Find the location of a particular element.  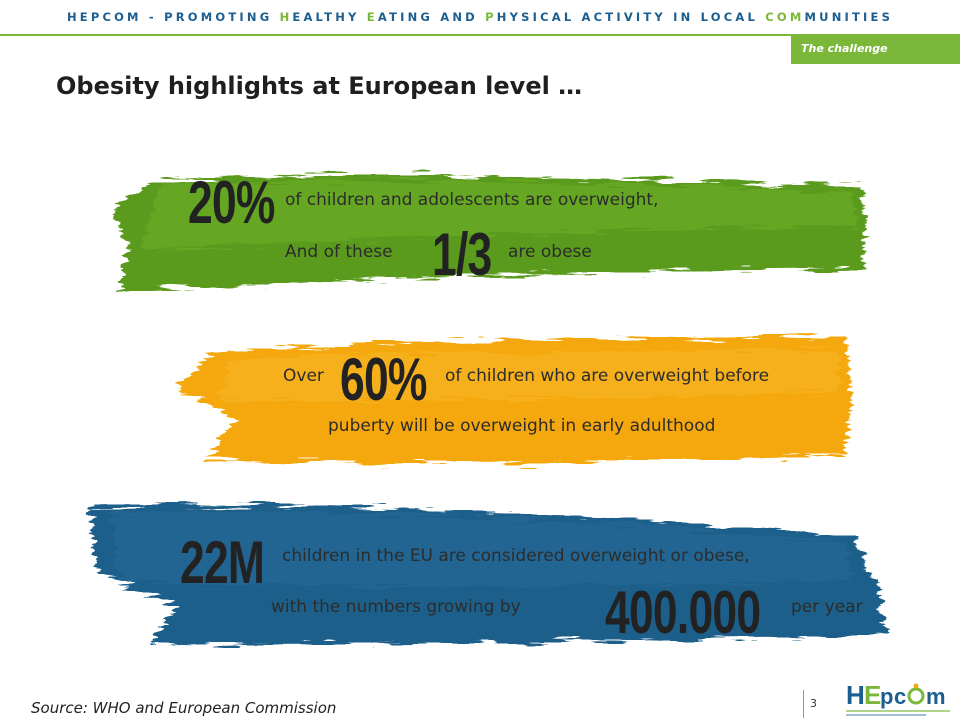

stat-value-400000: 400.000 is located at coordinates (683, 612).